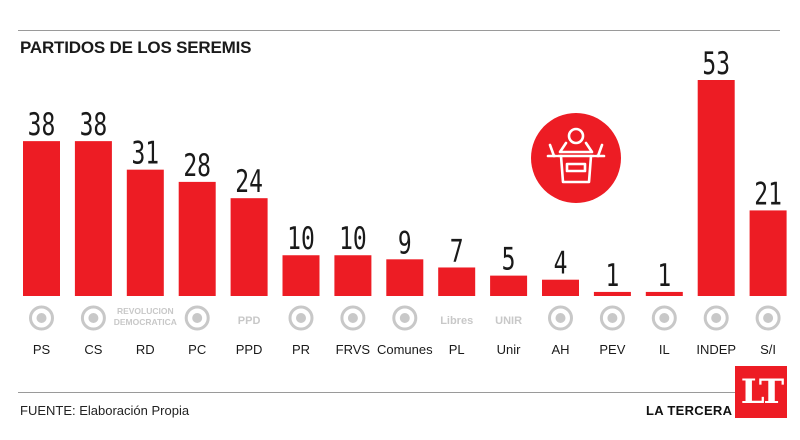  Describe the element at coordinates (509, 259) in the screenshot. I see `value-label-unir: 5` at that location.